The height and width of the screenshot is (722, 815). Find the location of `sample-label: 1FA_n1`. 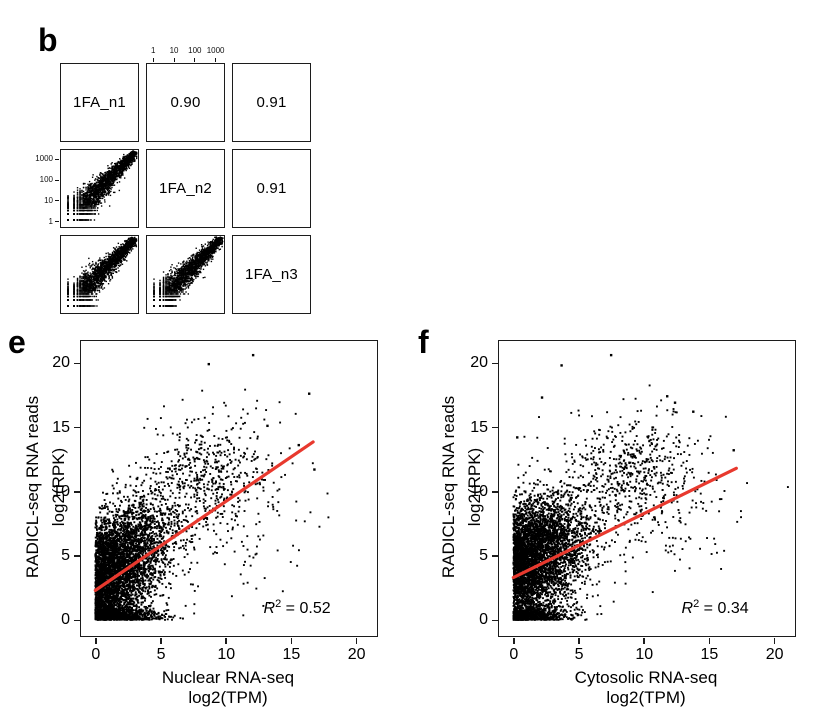

sample-label: 1FA_n1 is located at coordinates (99, 102).